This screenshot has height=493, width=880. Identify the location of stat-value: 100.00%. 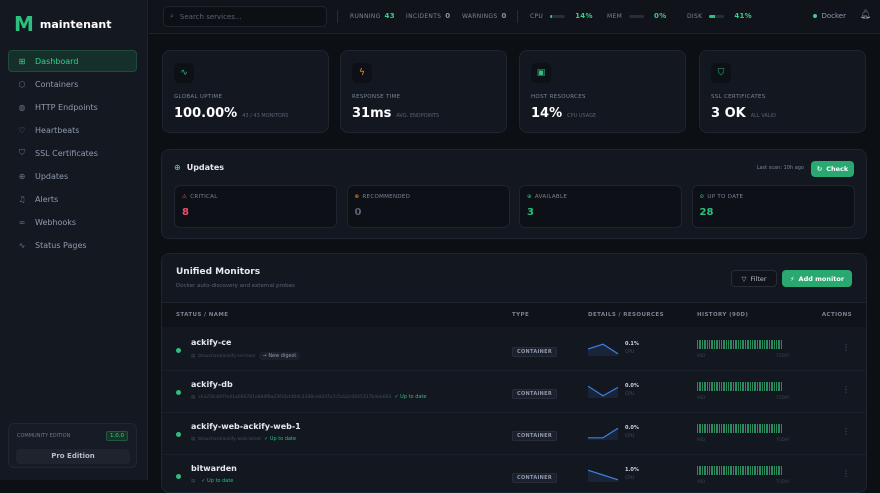
(206, 113).